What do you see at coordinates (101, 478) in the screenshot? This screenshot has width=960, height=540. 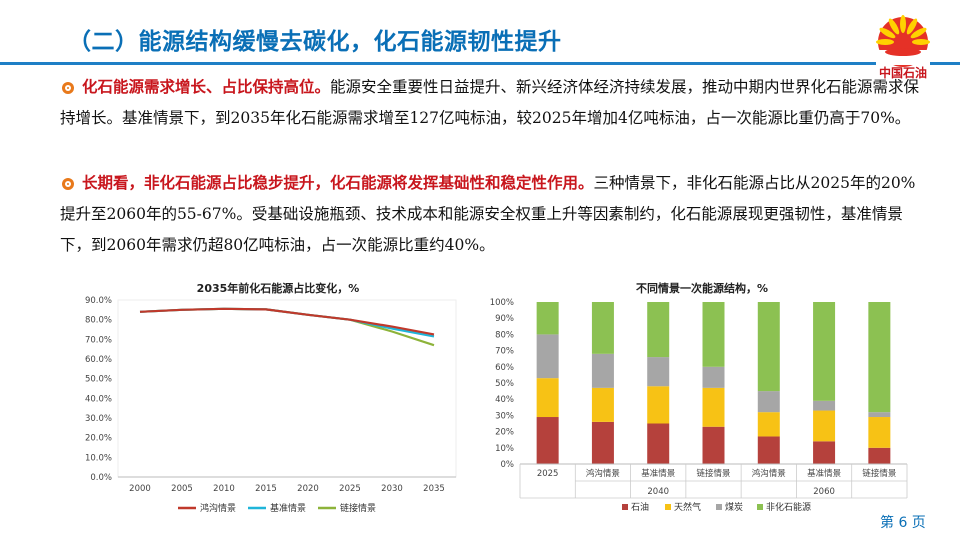 I see `y-tick-label: 0.0%` at bounding box center [101, 478].